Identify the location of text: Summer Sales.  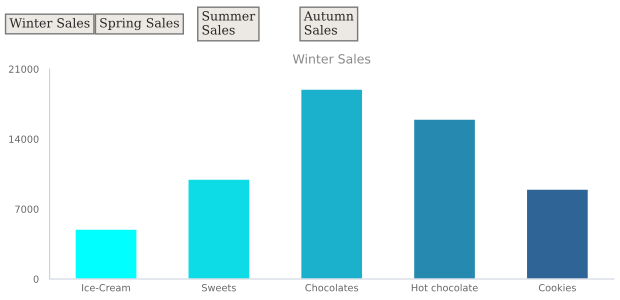
(229, 23).